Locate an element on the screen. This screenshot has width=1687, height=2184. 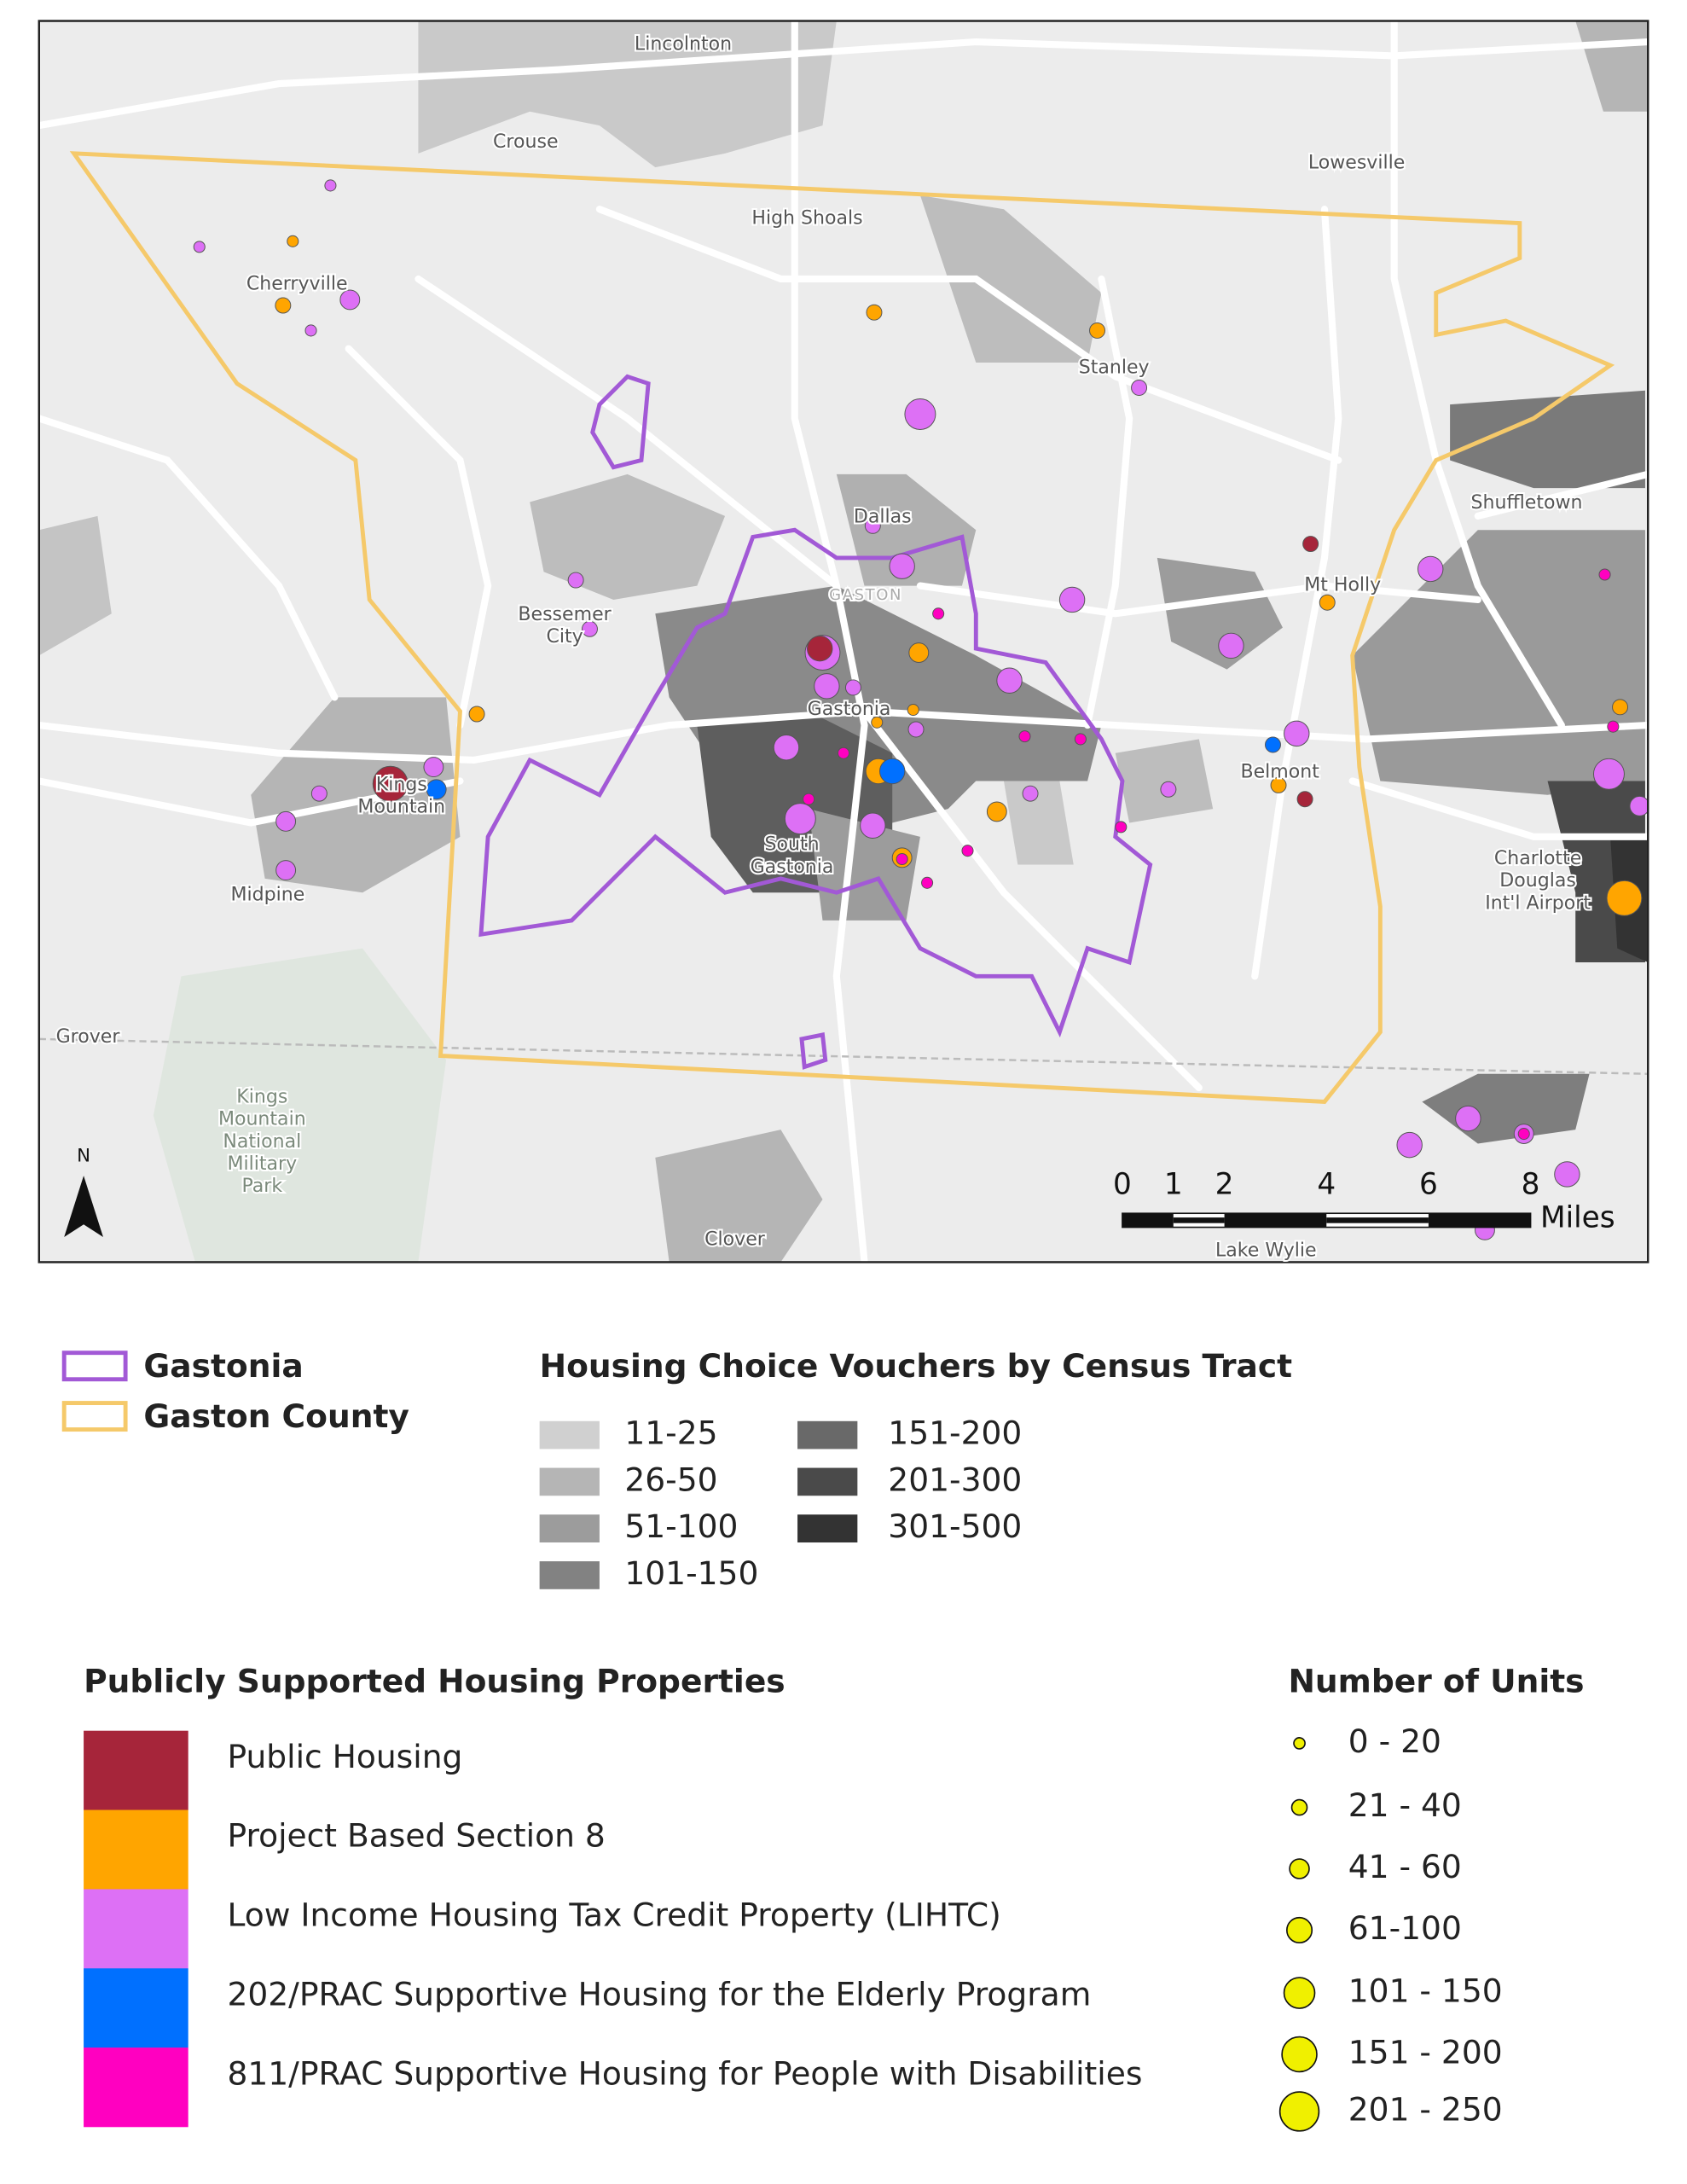
legend-label: Gastonia is located at coordinates (223, 1366).